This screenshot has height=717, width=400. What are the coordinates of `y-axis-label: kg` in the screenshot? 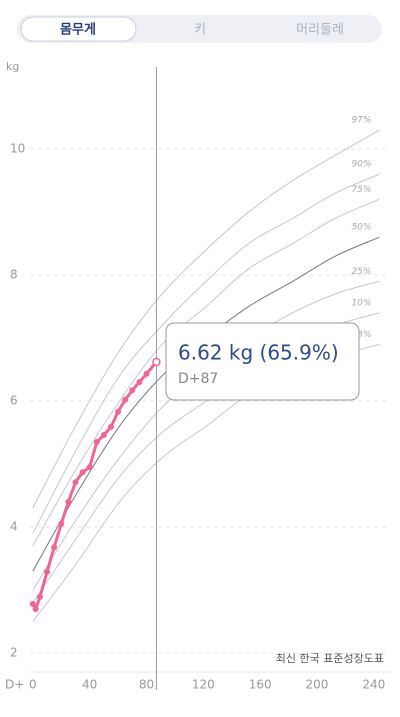 It's located at (12, 66).